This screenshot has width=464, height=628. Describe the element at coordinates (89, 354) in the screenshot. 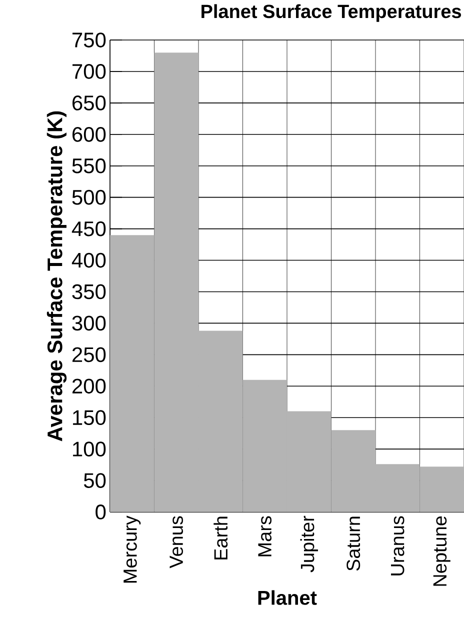

I see `y-tick-label: 250` at that location.